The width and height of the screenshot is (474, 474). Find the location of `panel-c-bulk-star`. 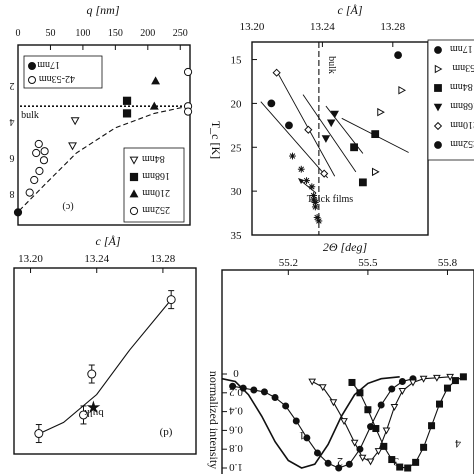

panel-c-bulk-star is located at coordinates (93, 407).